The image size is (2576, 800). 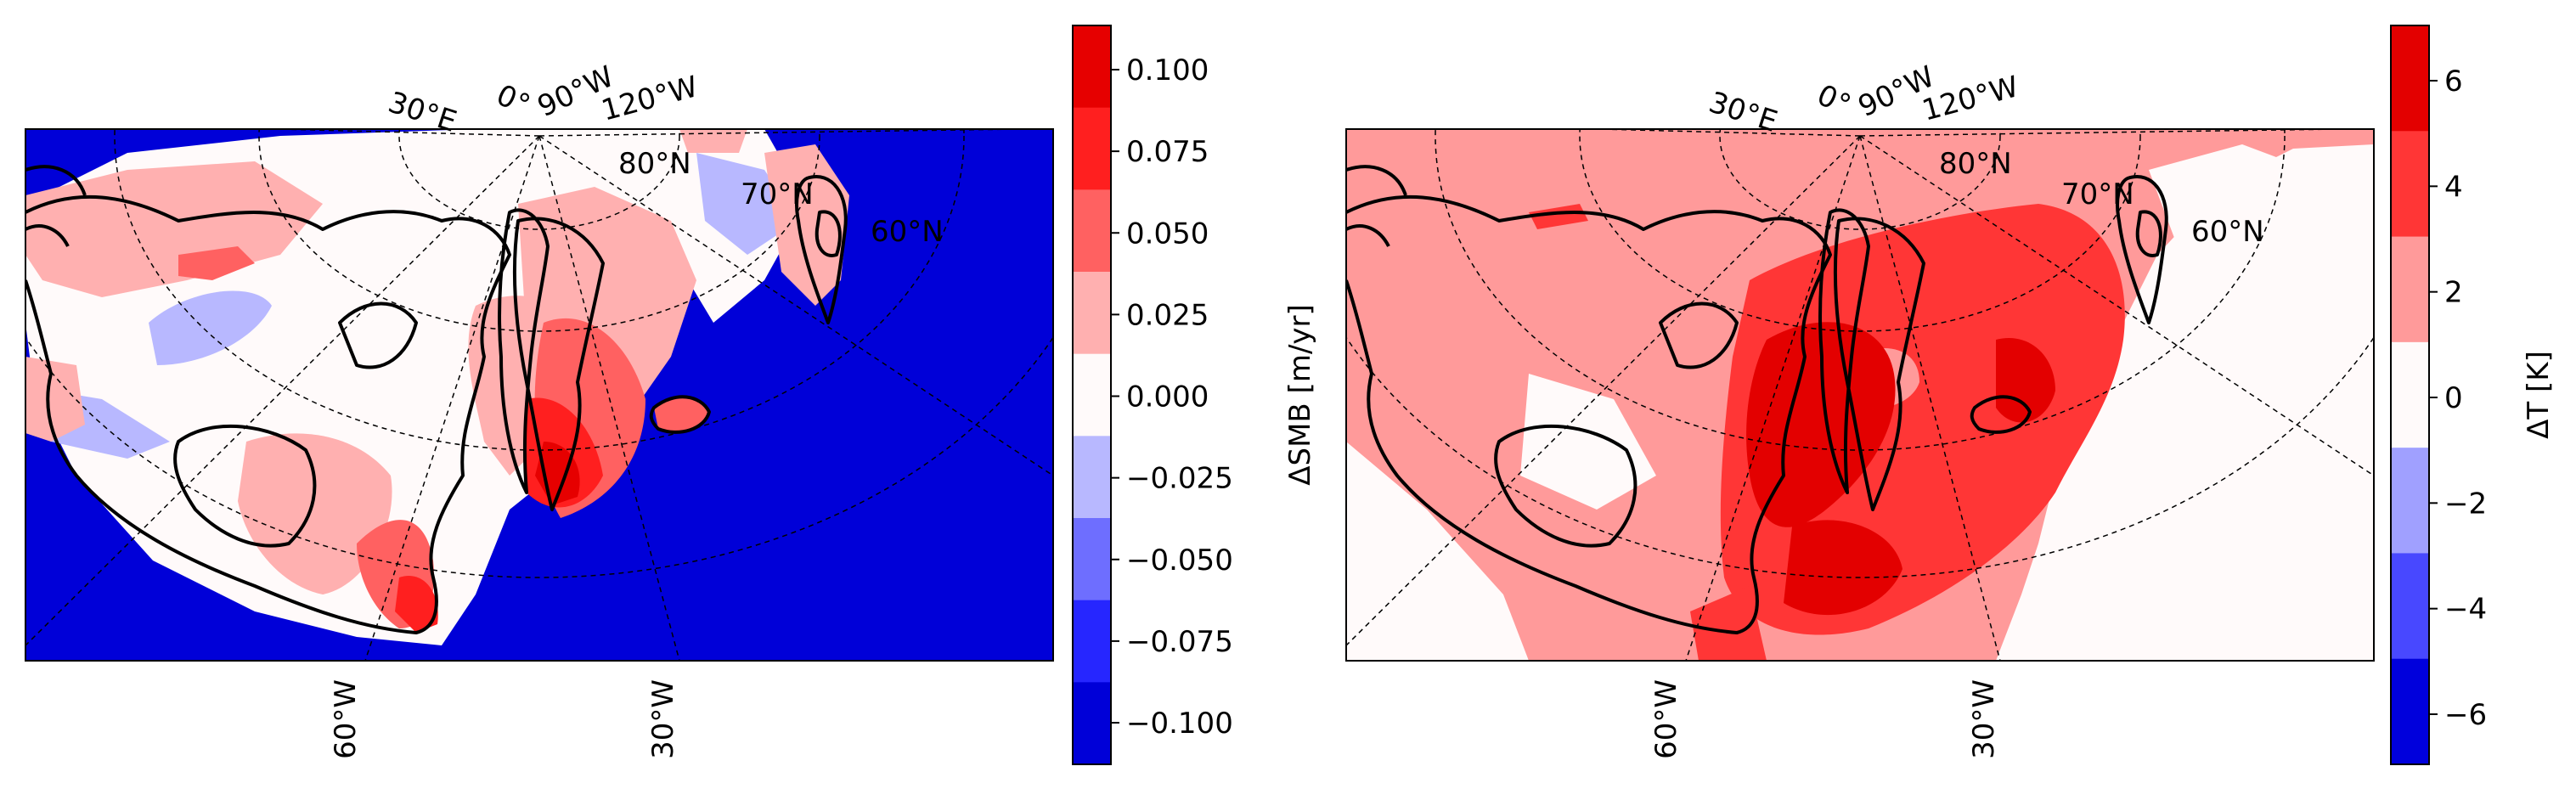 What do you see at coordinates (2097, 194) in the screenshot?
I see `temp-lat-label-70n: 70°N` at bounding box center [2097, 194].